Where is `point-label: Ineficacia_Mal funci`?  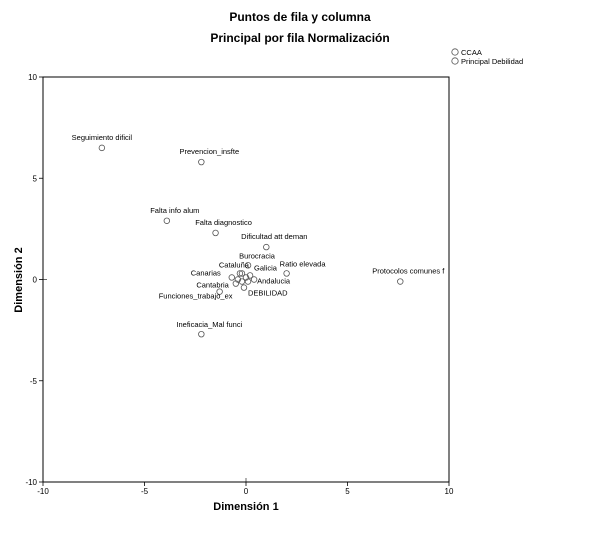
point-label: Ineficacia_Mal funci is located at coordinates (209, 324).